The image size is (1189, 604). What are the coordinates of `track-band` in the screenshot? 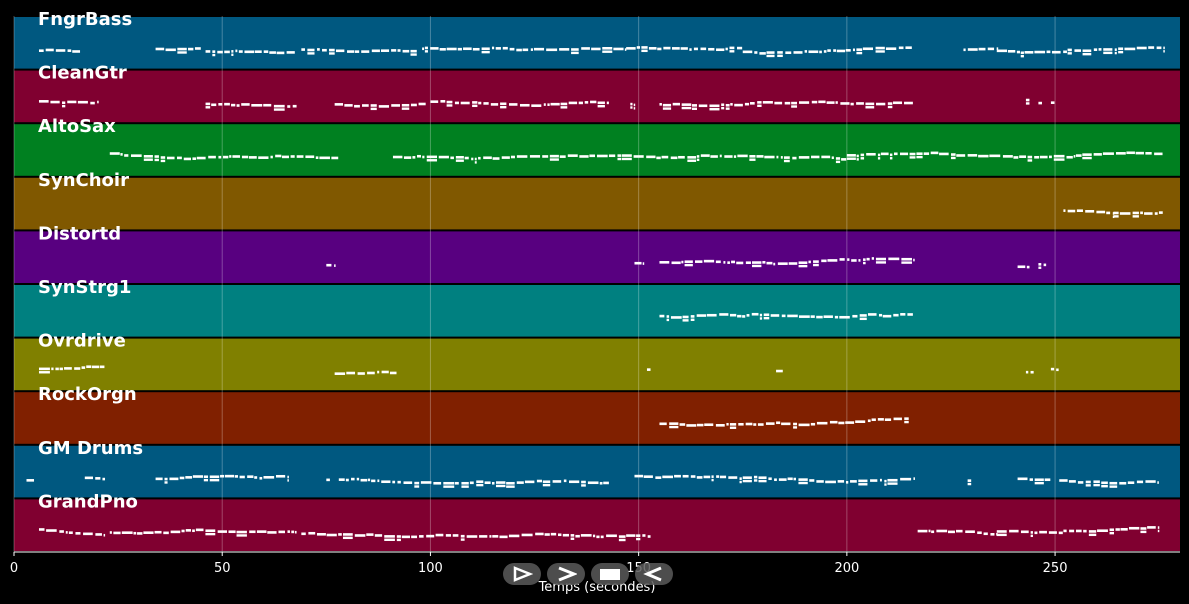 It's located at (597, 43).